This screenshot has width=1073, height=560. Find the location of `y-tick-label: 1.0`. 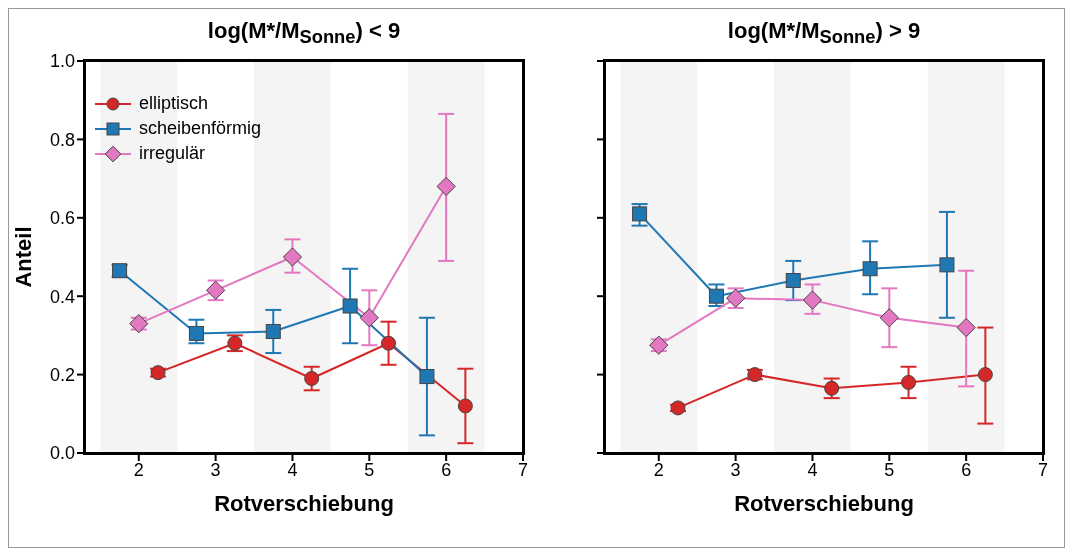

y-tick-label: 1.0 is located at coordinates (62, 61).